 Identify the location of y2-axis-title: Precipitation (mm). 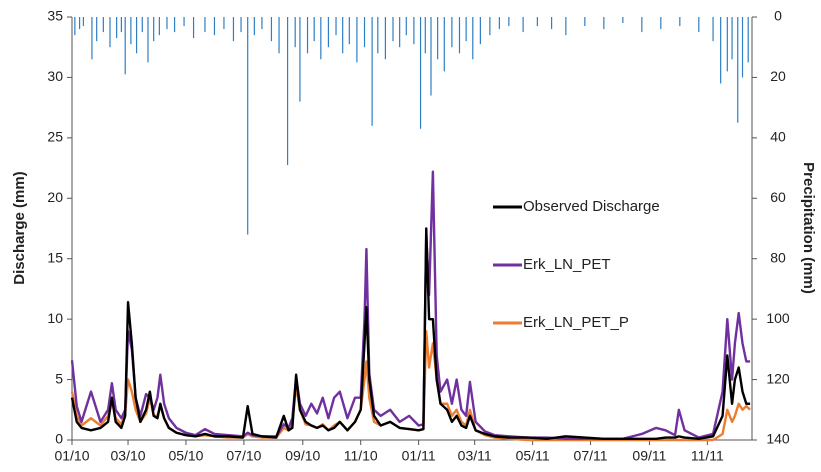
(808, 228).